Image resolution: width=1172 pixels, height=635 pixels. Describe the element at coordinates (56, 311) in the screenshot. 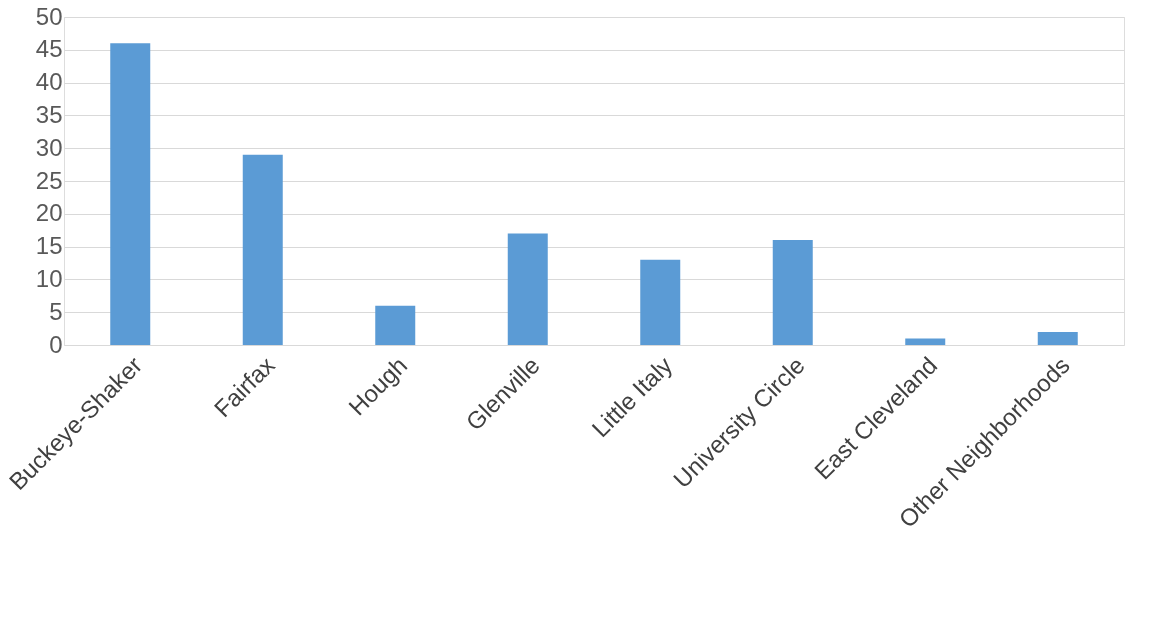

I see `y-tick-label: 5` at that location.